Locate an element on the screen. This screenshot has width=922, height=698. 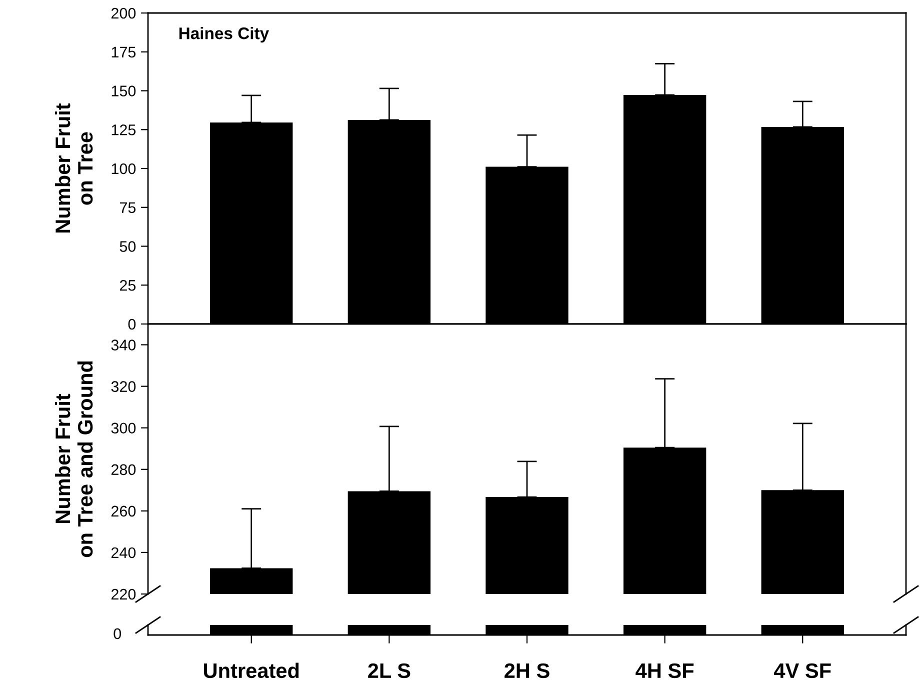
y-tick-label: 125 is located at coordinates (124, 130).